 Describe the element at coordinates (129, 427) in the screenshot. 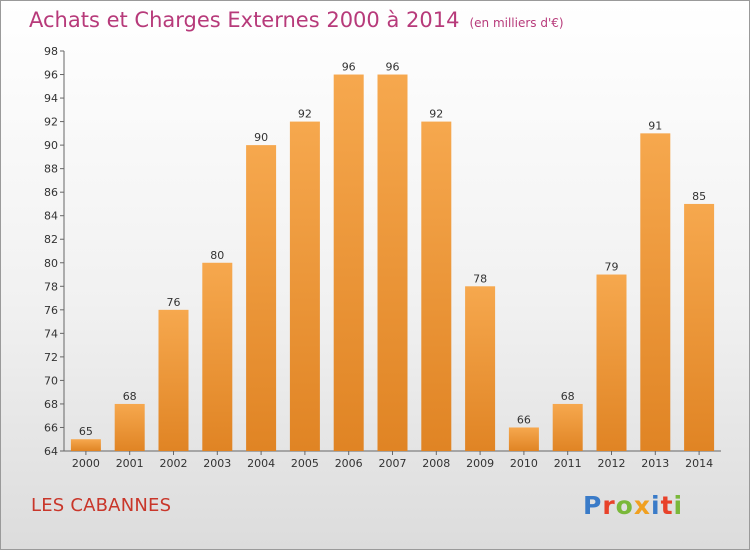

I see `bar-2001` at that location.